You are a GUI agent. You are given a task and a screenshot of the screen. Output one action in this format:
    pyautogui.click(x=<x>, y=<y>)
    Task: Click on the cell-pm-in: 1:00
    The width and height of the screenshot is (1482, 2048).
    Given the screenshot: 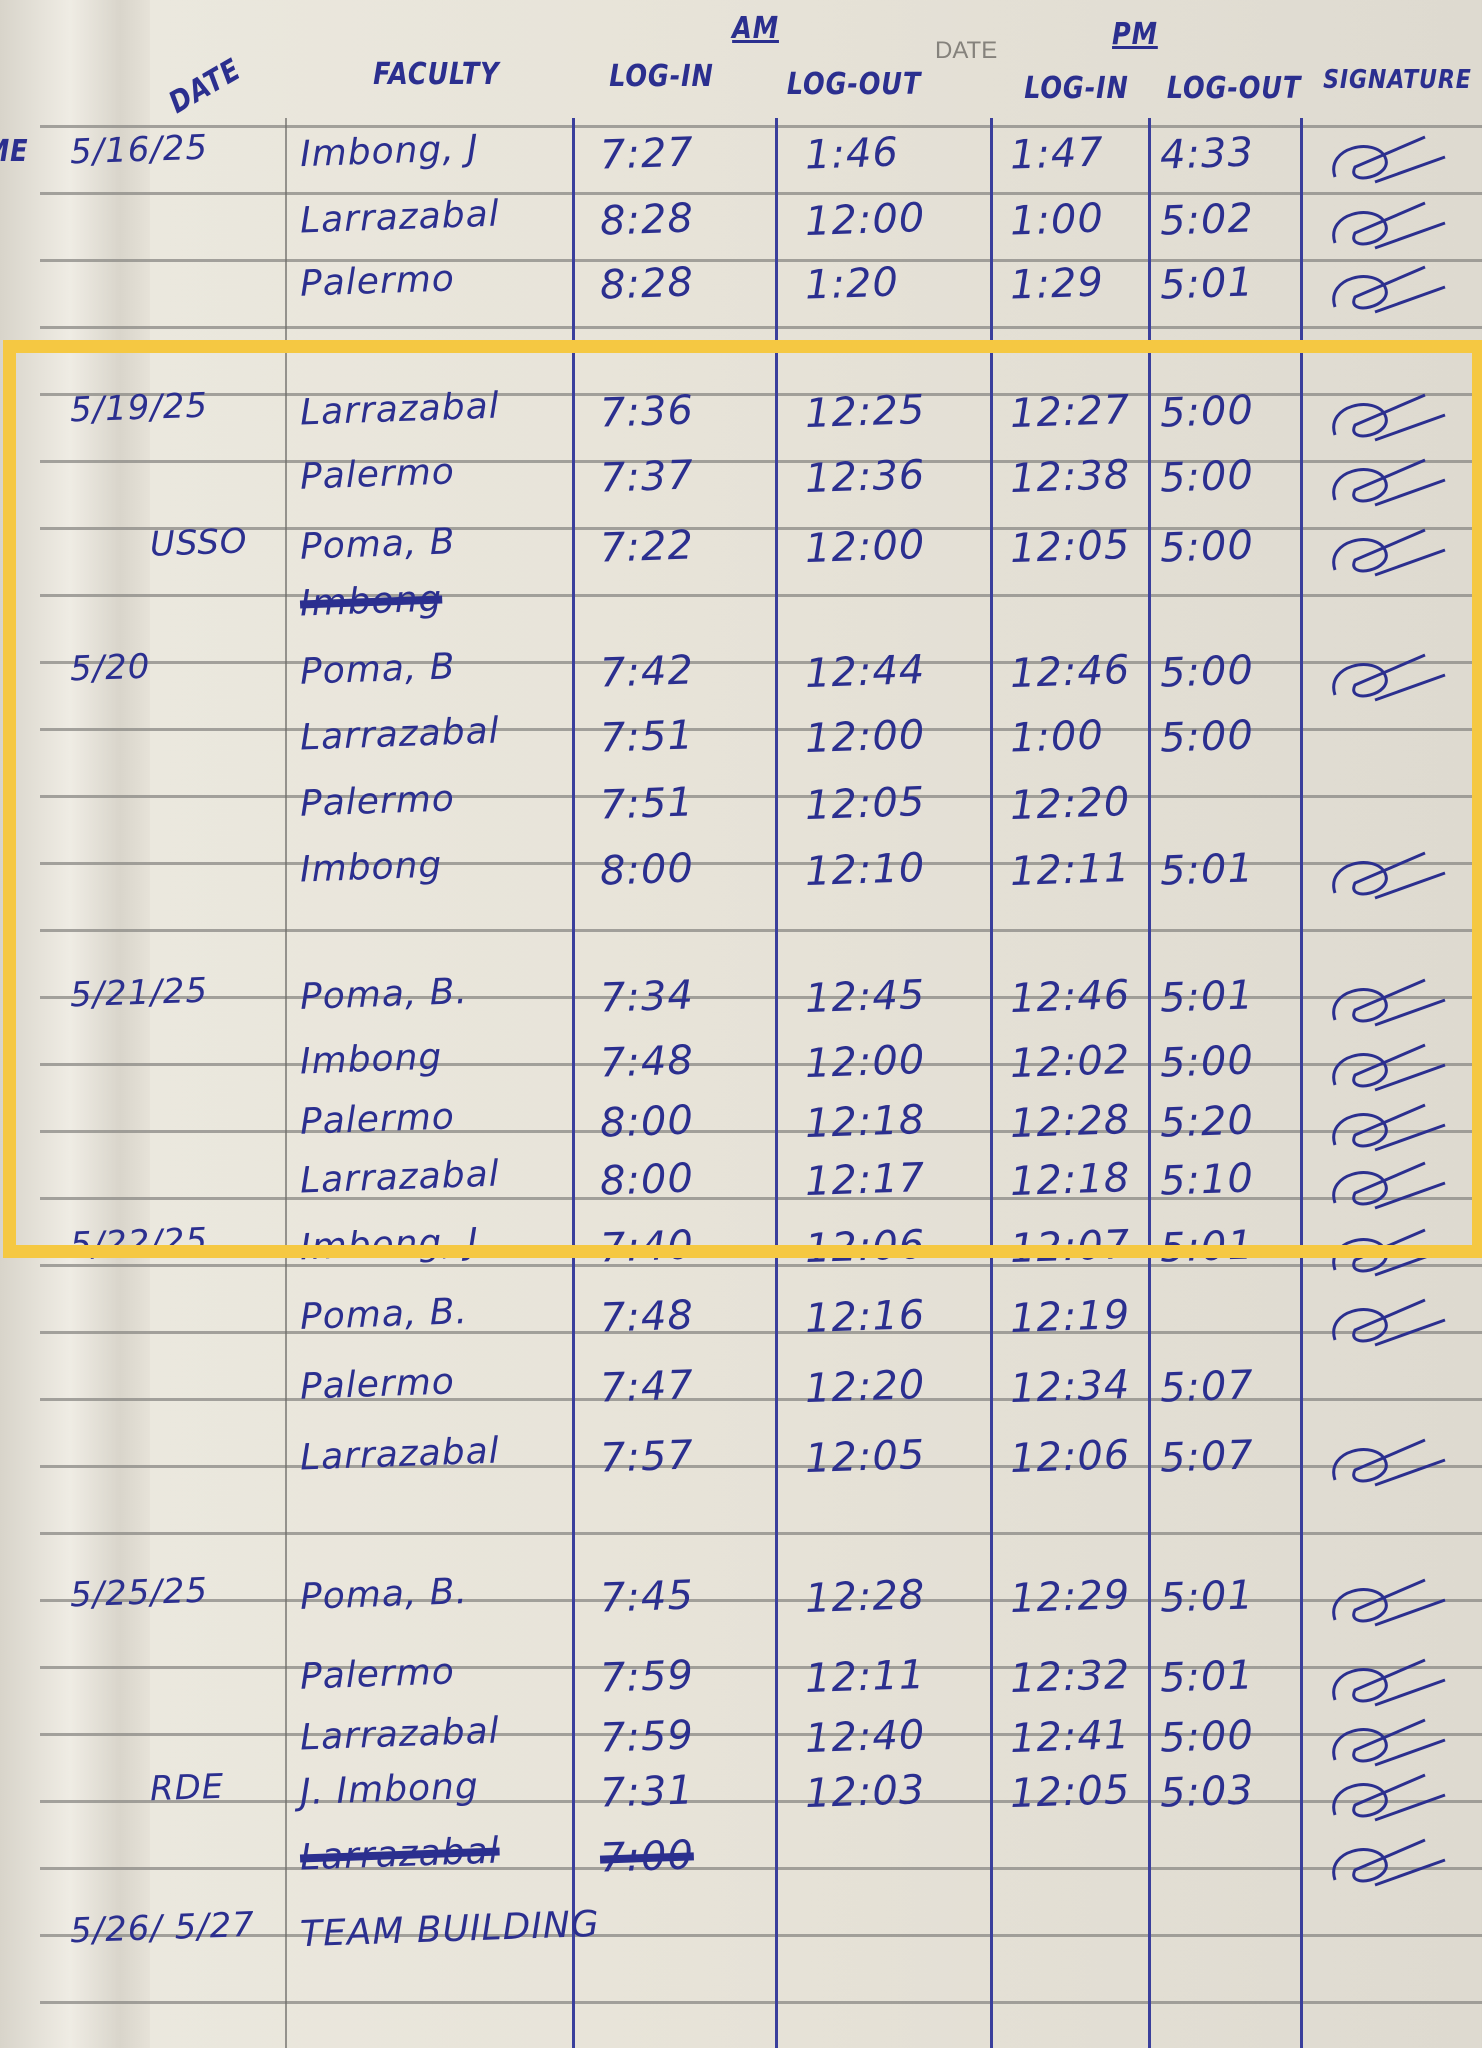 What is the action you would take?
    pyautogui.click(x=1057, y=220)
    